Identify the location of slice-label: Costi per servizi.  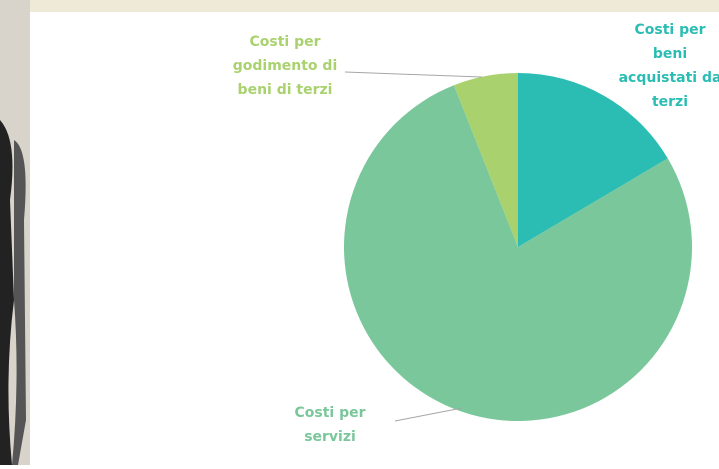
(329, 425).